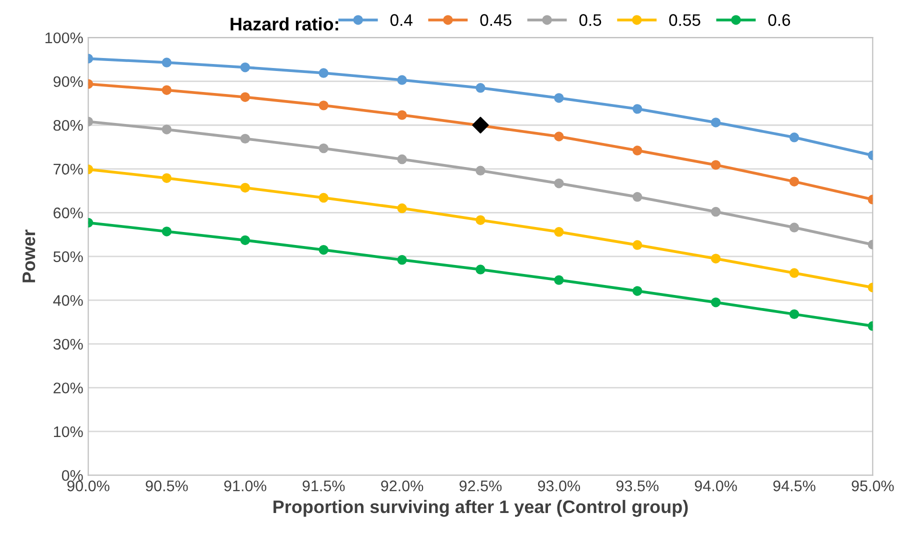 This screenshot has width=910, height=537. What do you see at coordinates (68, 213) in the screenshot?
I see `y-tick-label: 60%` at bounding box center [68, 213].